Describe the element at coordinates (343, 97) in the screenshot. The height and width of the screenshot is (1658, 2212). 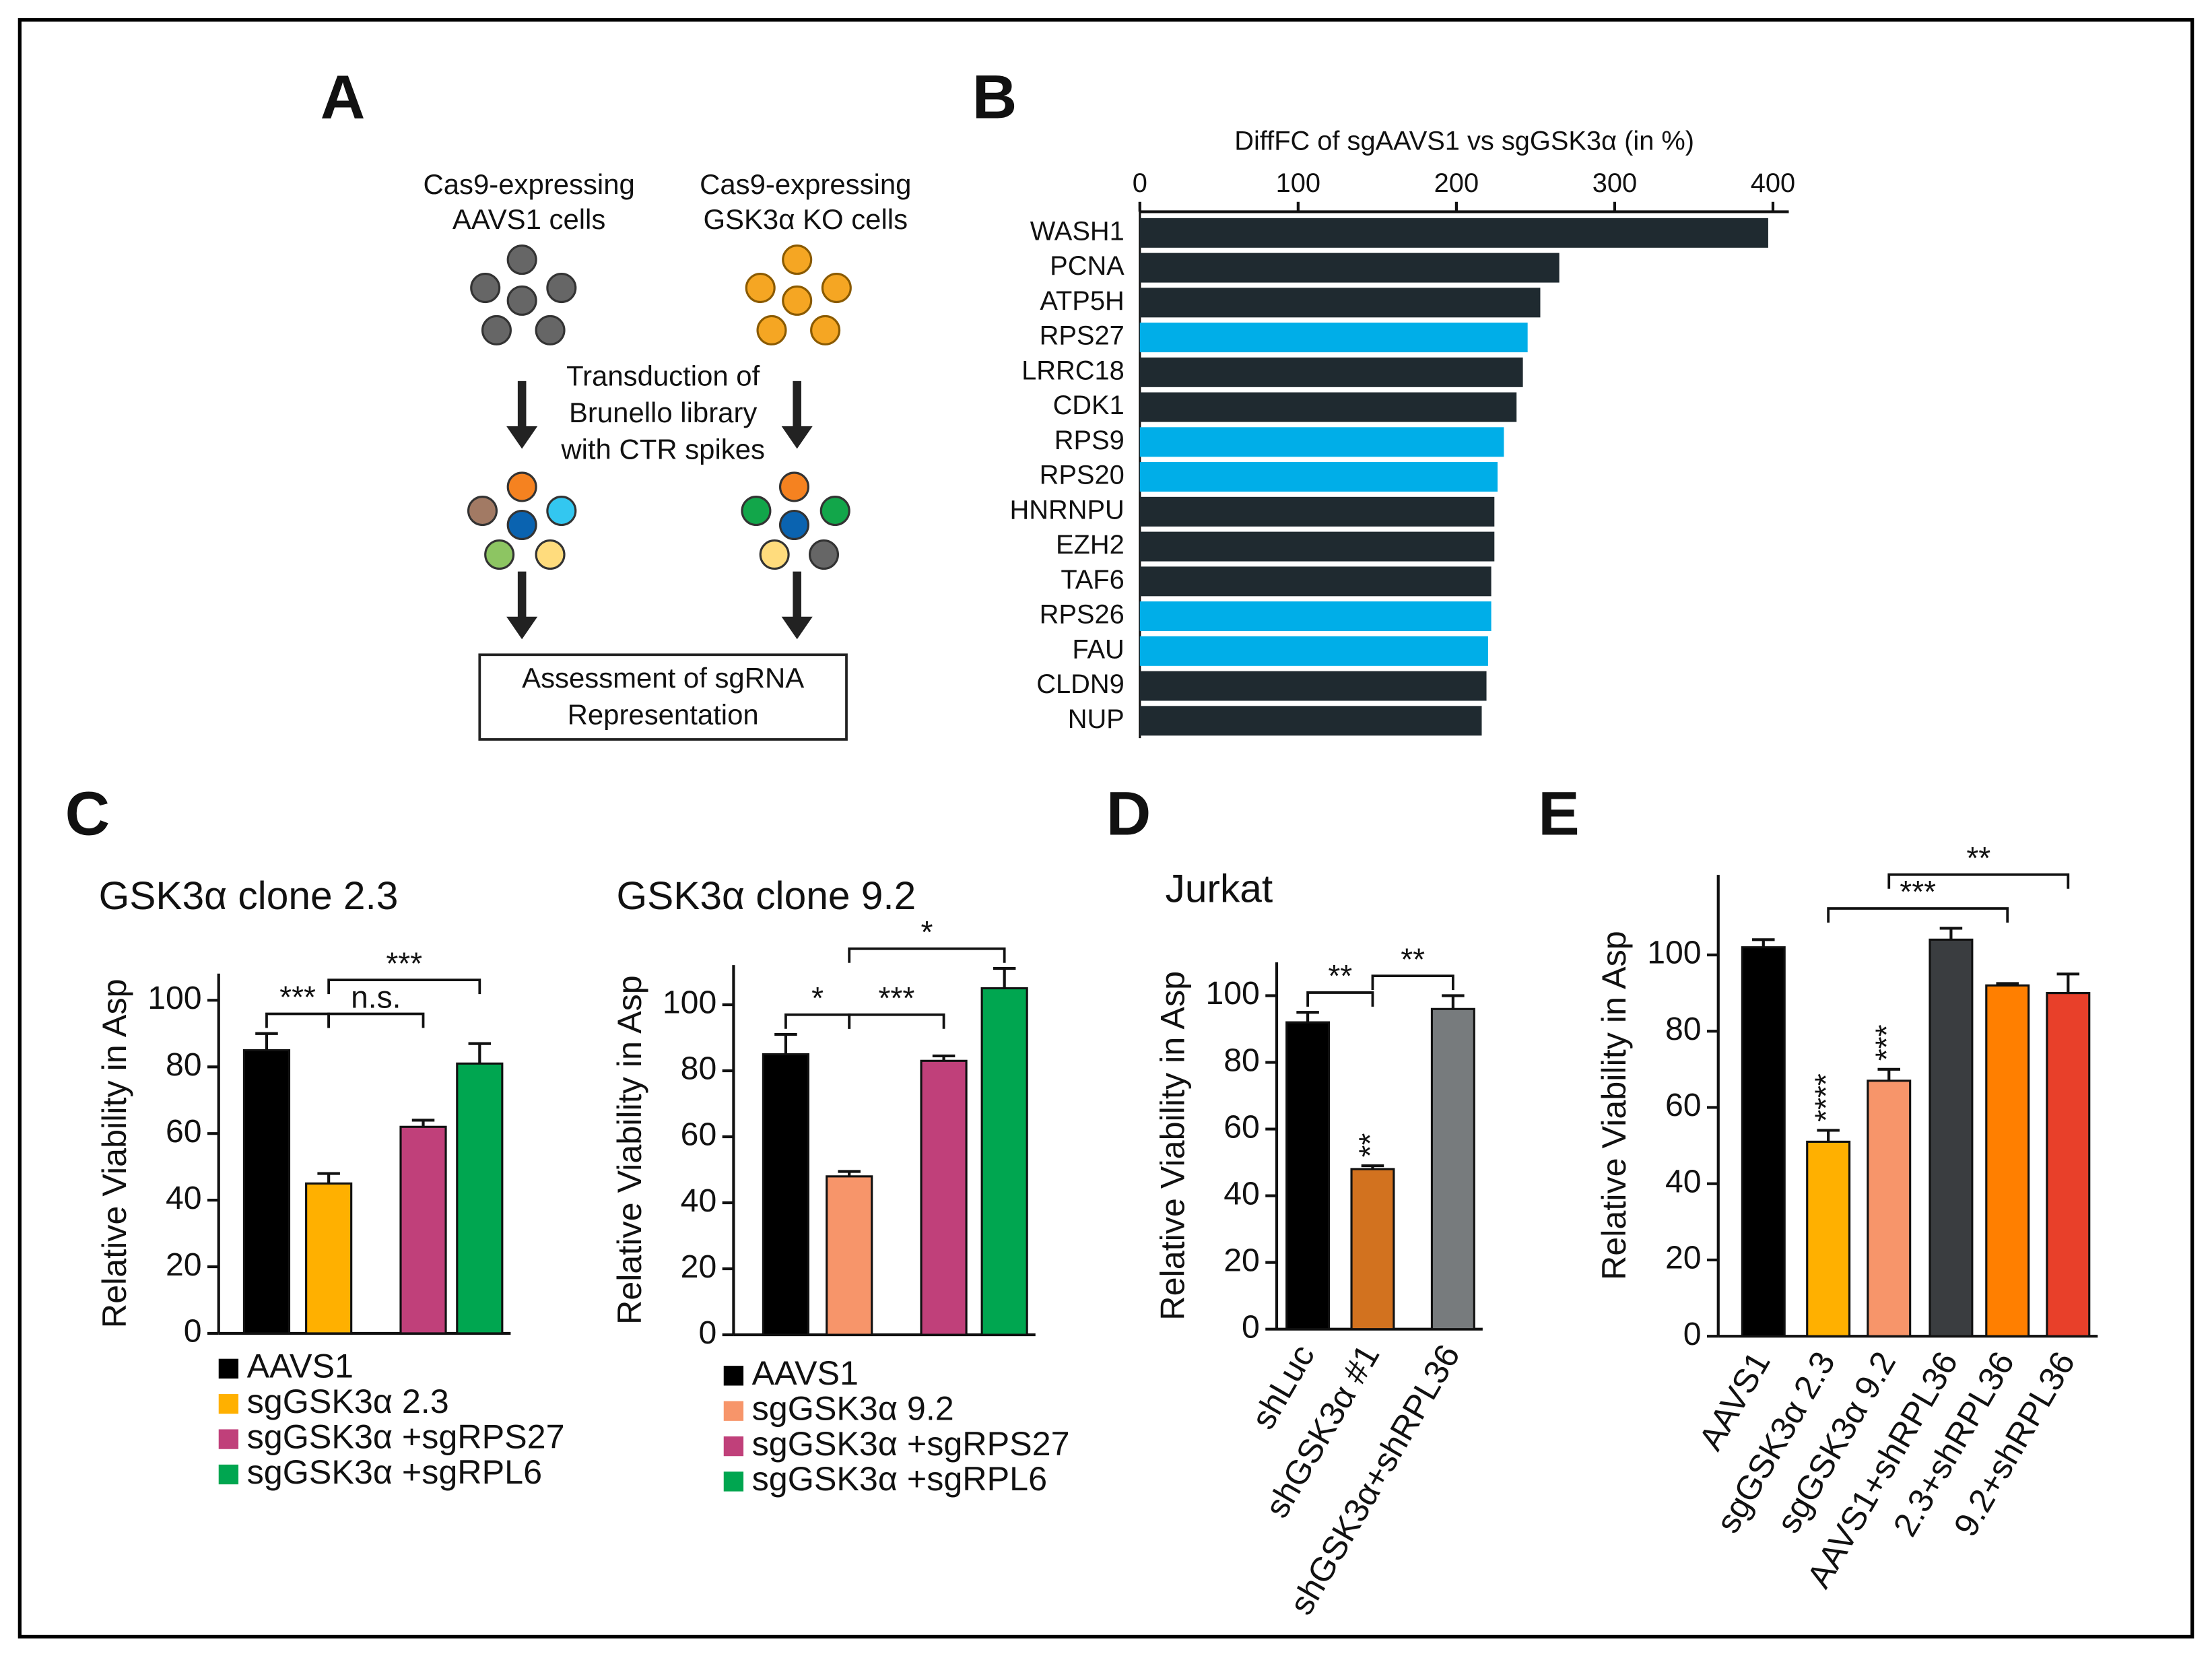
I see `panel-label: A` at that location.